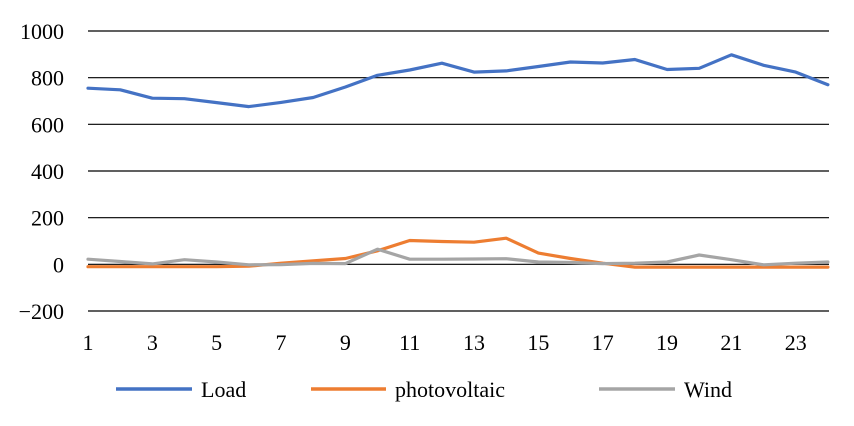  Describe the element at coordinates (47, 218) in the screenshot. I see `y-tick-label: 200` at that location.